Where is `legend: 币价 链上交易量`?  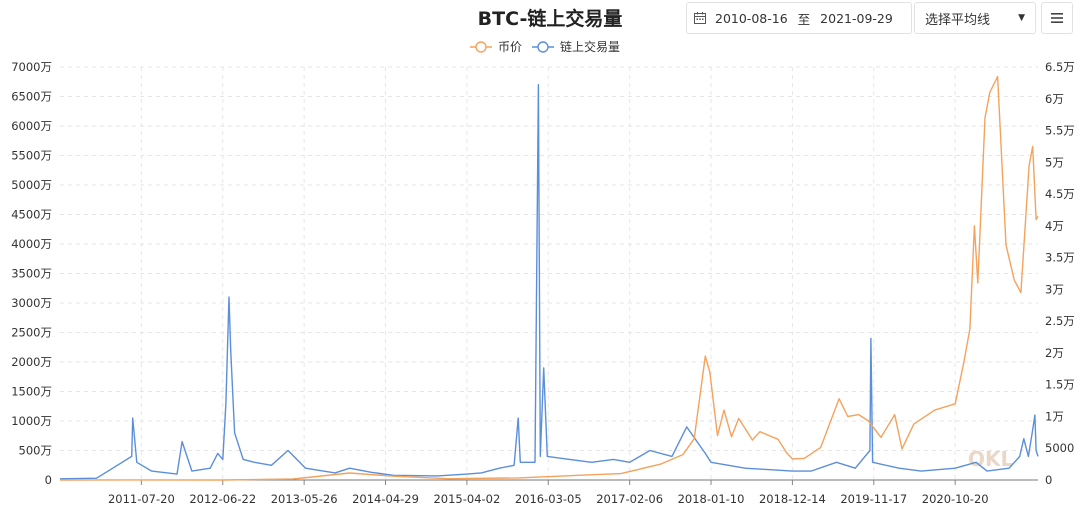
legend: 币价 链上交易量 is located at coordinates (545, 46).